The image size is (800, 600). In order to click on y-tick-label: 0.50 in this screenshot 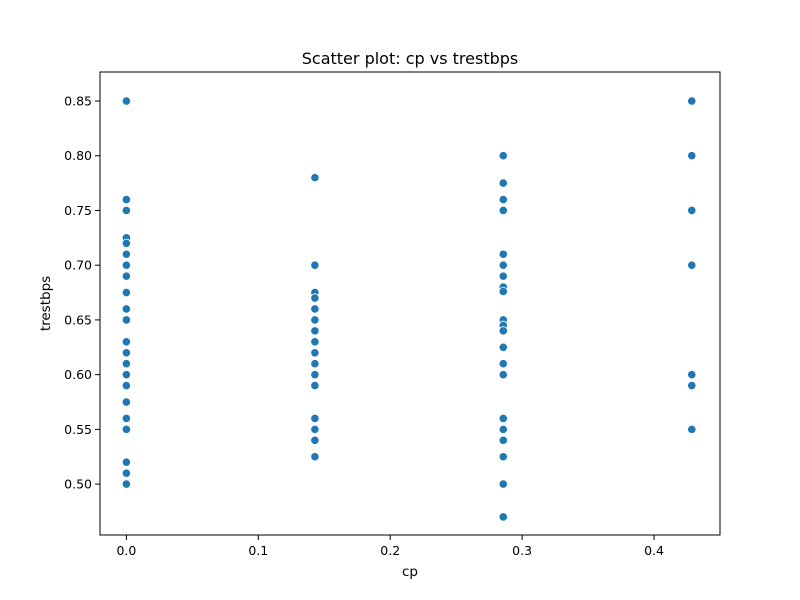, I will do `click(78, 484)`.